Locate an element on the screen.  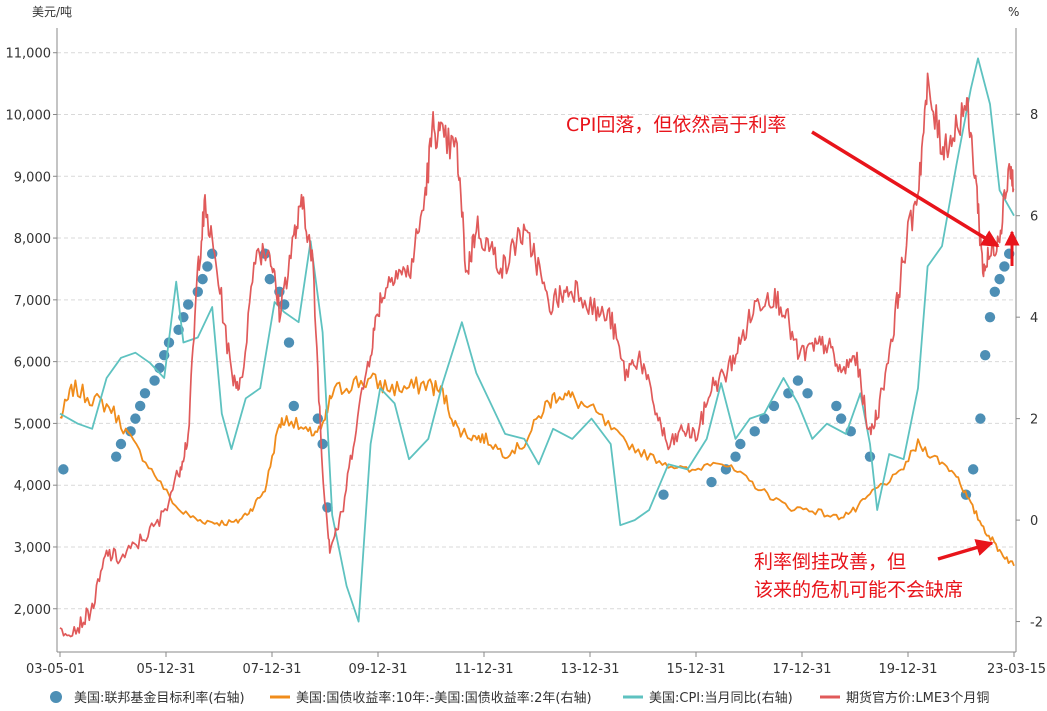
left-tick-label: 4,000 is located at coordinates (32, 486).